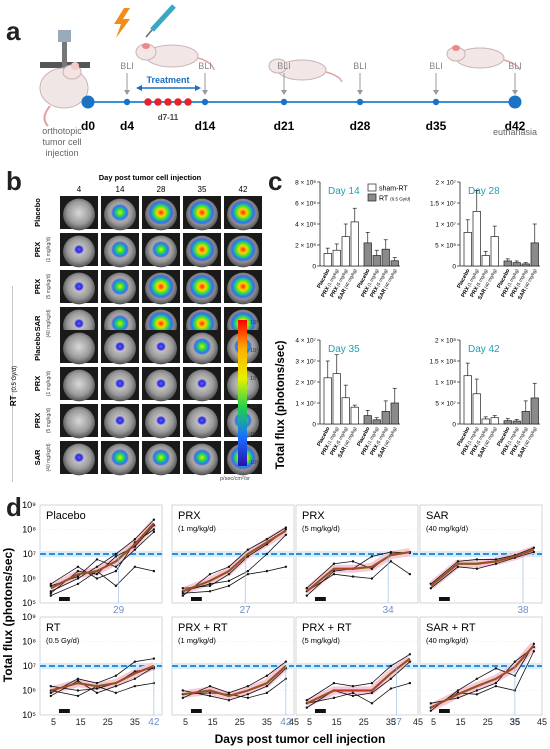 The image size is (550, 749). What do you see at coordinates (185, 722) in the screenshot?
I see `line-x-tick-label: 5` at bounding box center [185, 722].